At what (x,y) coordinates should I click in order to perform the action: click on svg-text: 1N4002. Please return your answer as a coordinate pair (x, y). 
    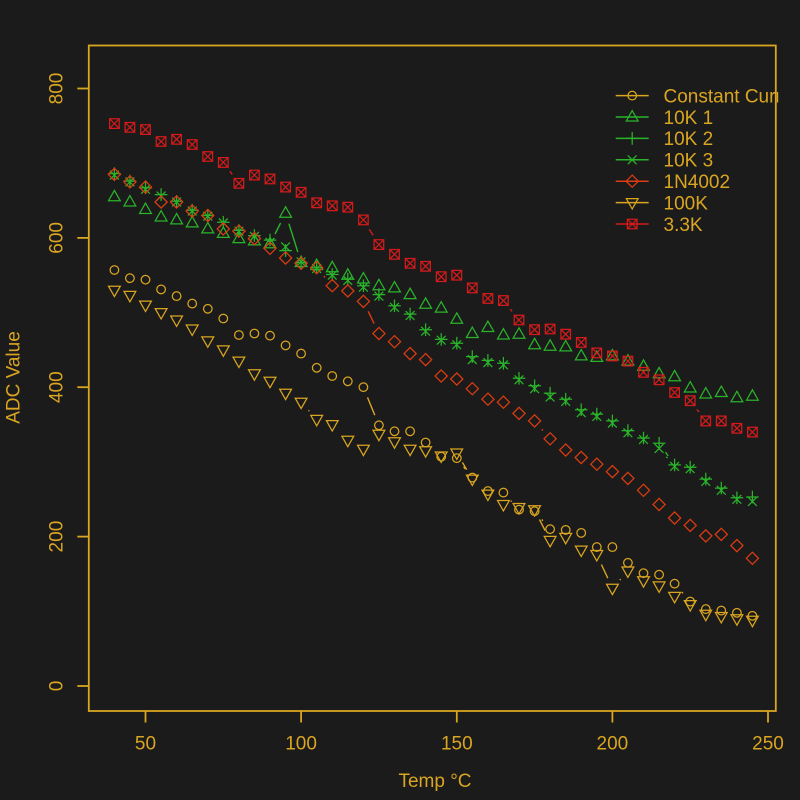
    Looking at the image, I should click on (697, 182).